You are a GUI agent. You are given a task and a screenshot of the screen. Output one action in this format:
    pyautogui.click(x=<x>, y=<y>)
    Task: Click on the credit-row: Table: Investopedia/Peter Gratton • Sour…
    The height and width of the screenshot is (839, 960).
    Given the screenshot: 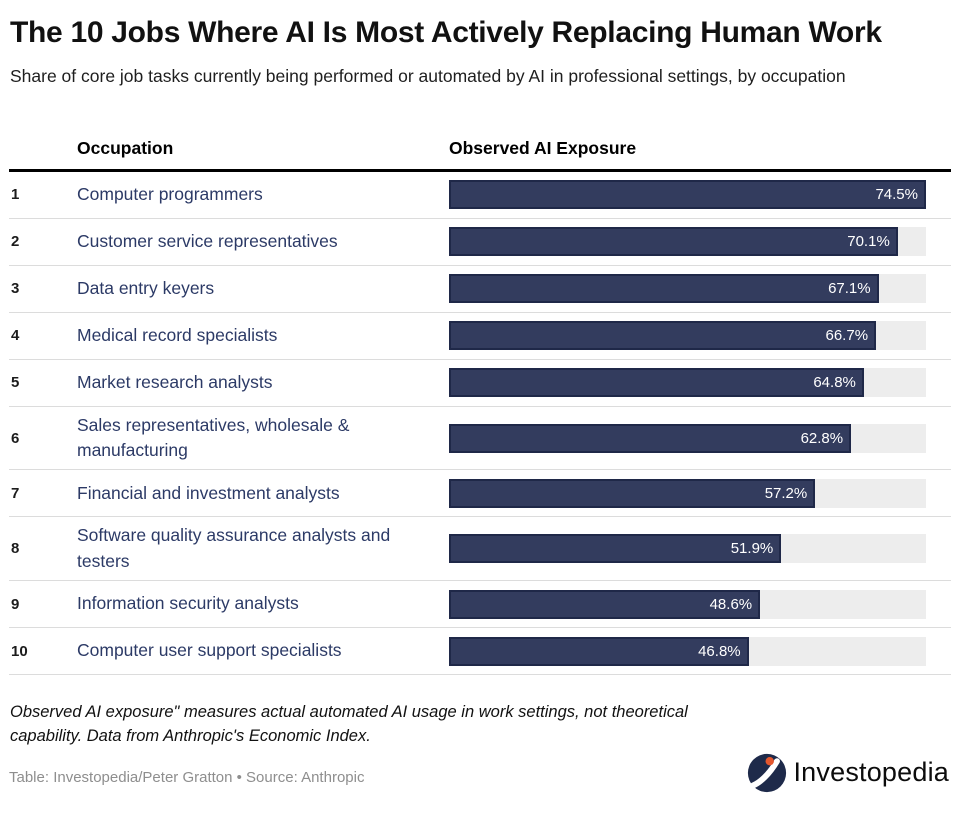 What is the action you would take?
    pyautogui.click(x=480, y=773)
    